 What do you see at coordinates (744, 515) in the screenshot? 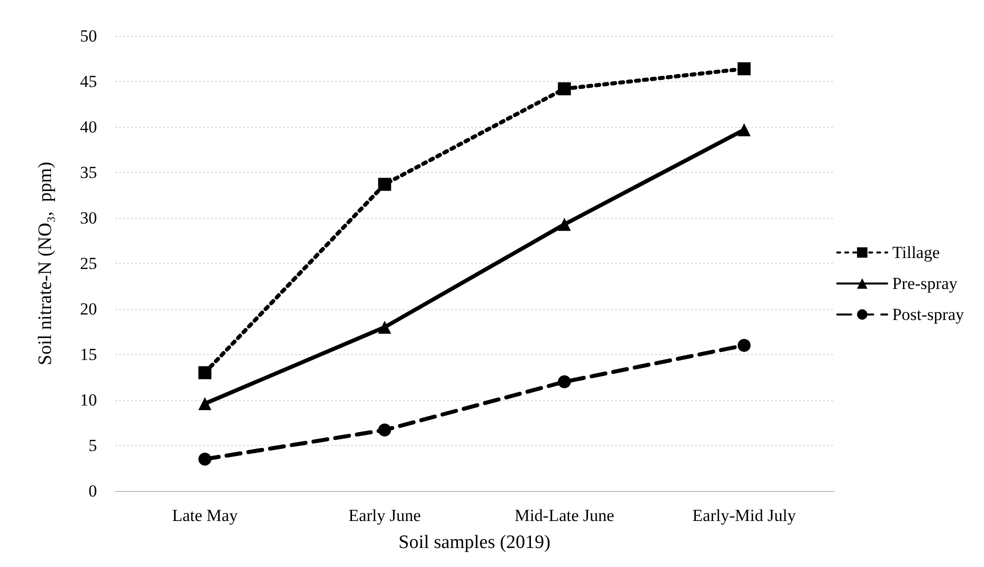
I see `x-tick-label: Early-Mid July` at bounding box center [744, 515].